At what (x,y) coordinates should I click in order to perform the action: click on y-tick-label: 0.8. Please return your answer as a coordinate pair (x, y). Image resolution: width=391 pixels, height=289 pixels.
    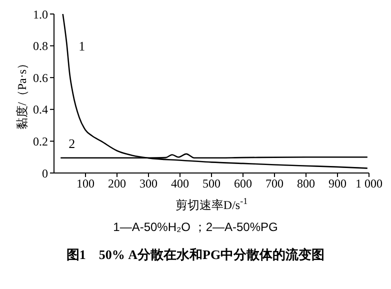
    Looking at the image, I should click on (40, 46).